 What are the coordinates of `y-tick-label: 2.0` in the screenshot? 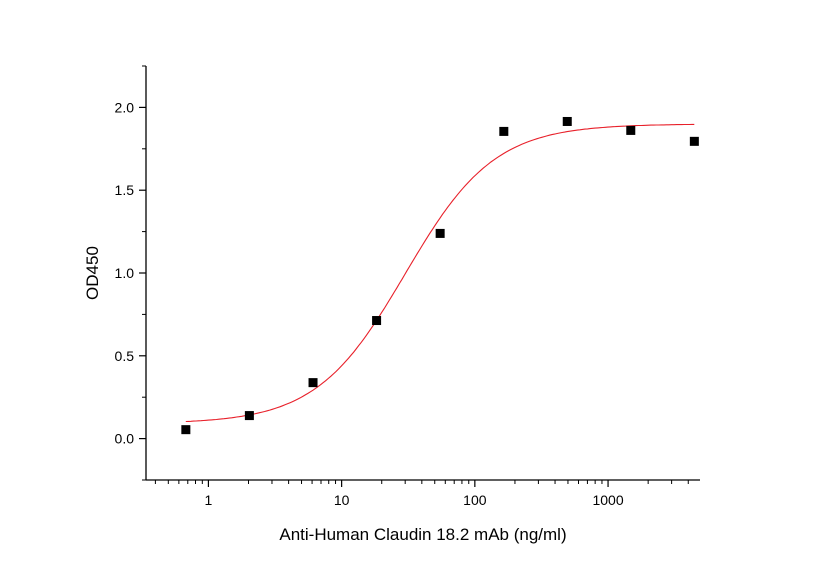 It's located at (125, 107).